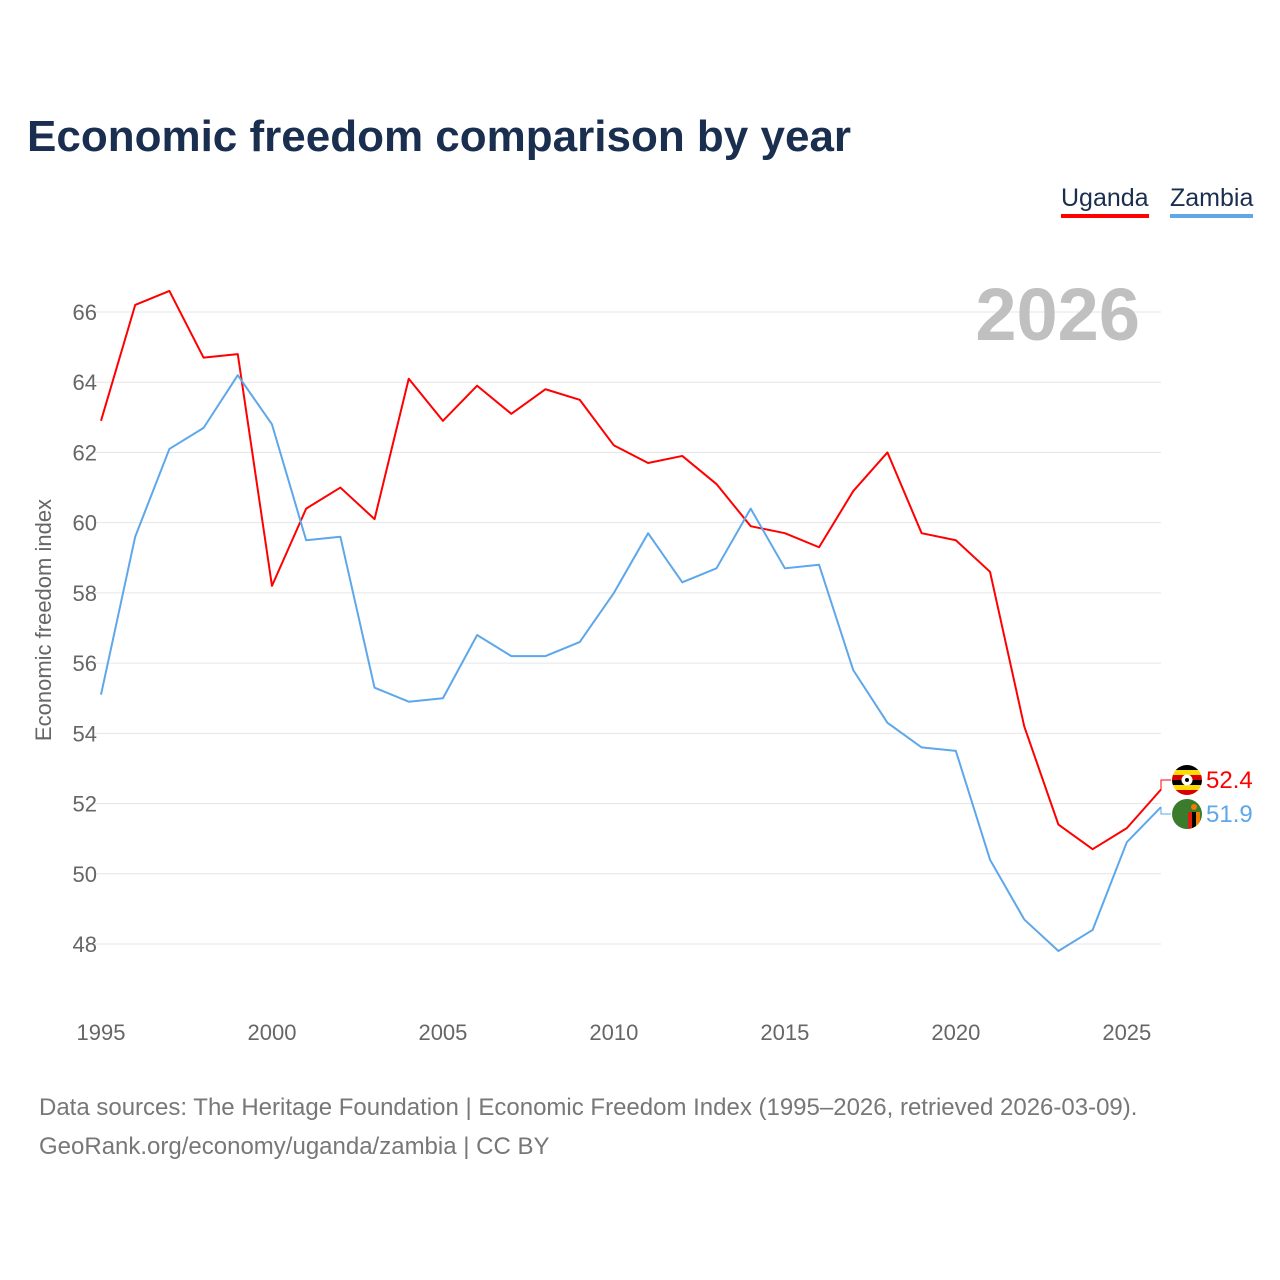  What do you see at coordinates (85, 382) in the screenshot?
I see `y-tick-label: 64` at bounding box center [85, 382].